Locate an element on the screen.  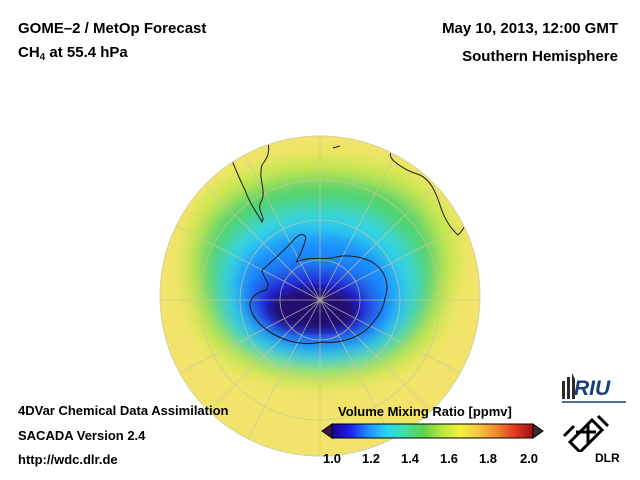
species-formula: CH is located at coordinates (29, 52).